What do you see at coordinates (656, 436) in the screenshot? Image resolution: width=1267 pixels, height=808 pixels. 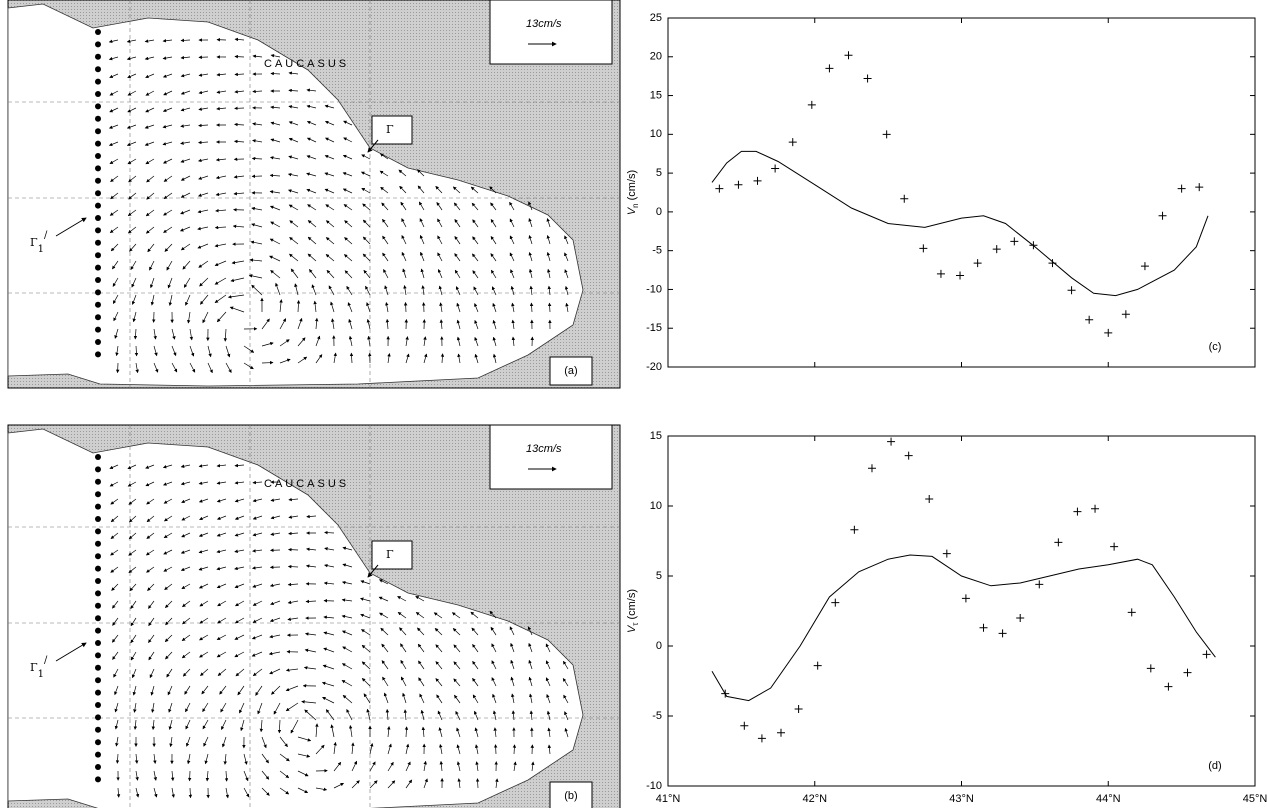 I see `y-tick-label: 15` at bounding box center [656, 436].